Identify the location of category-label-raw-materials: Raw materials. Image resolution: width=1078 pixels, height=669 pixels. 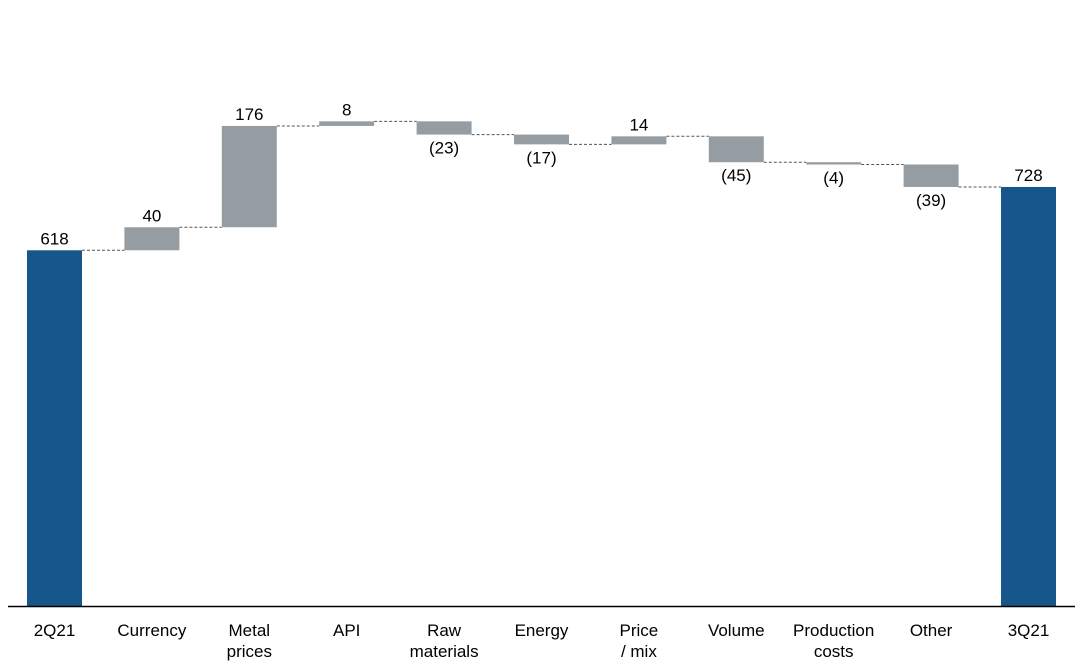
(444, 641).